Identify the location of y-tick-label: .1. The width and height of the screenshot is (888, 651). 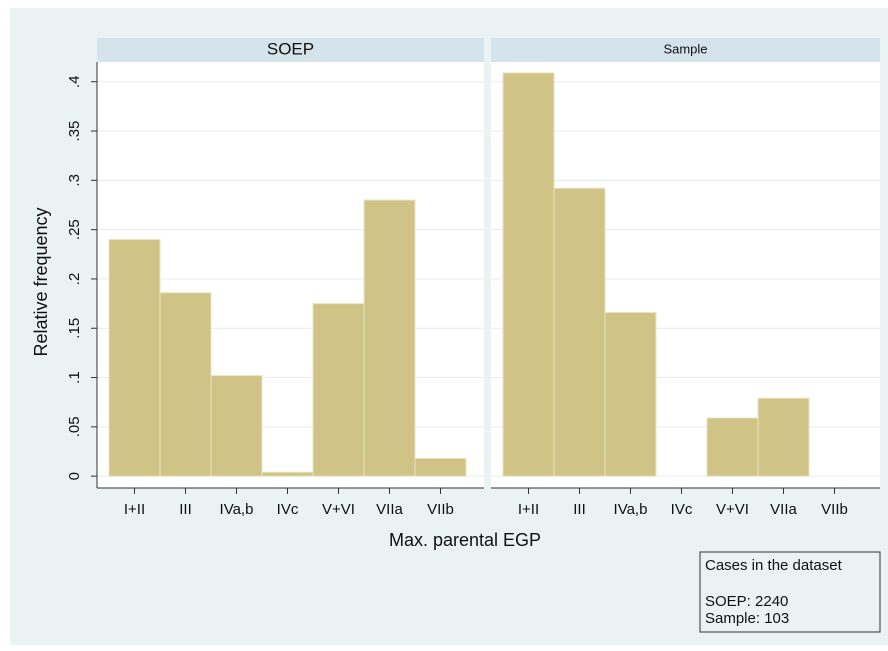
(74, 377).